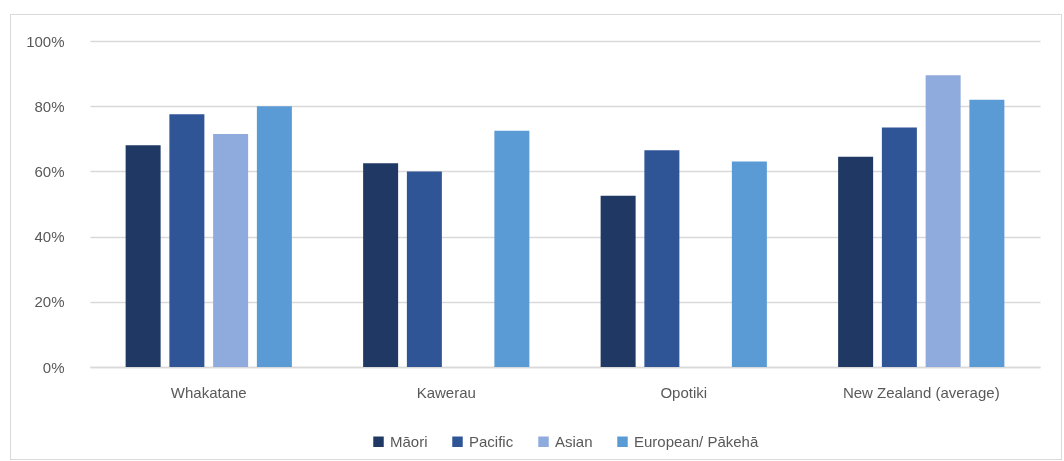 The height and width of the screenshot is (461, 1064). What do you see at coordinates (491, 441) in the screenshot?
I see `legend-label: Pacific` at bounding box center [491, 441].